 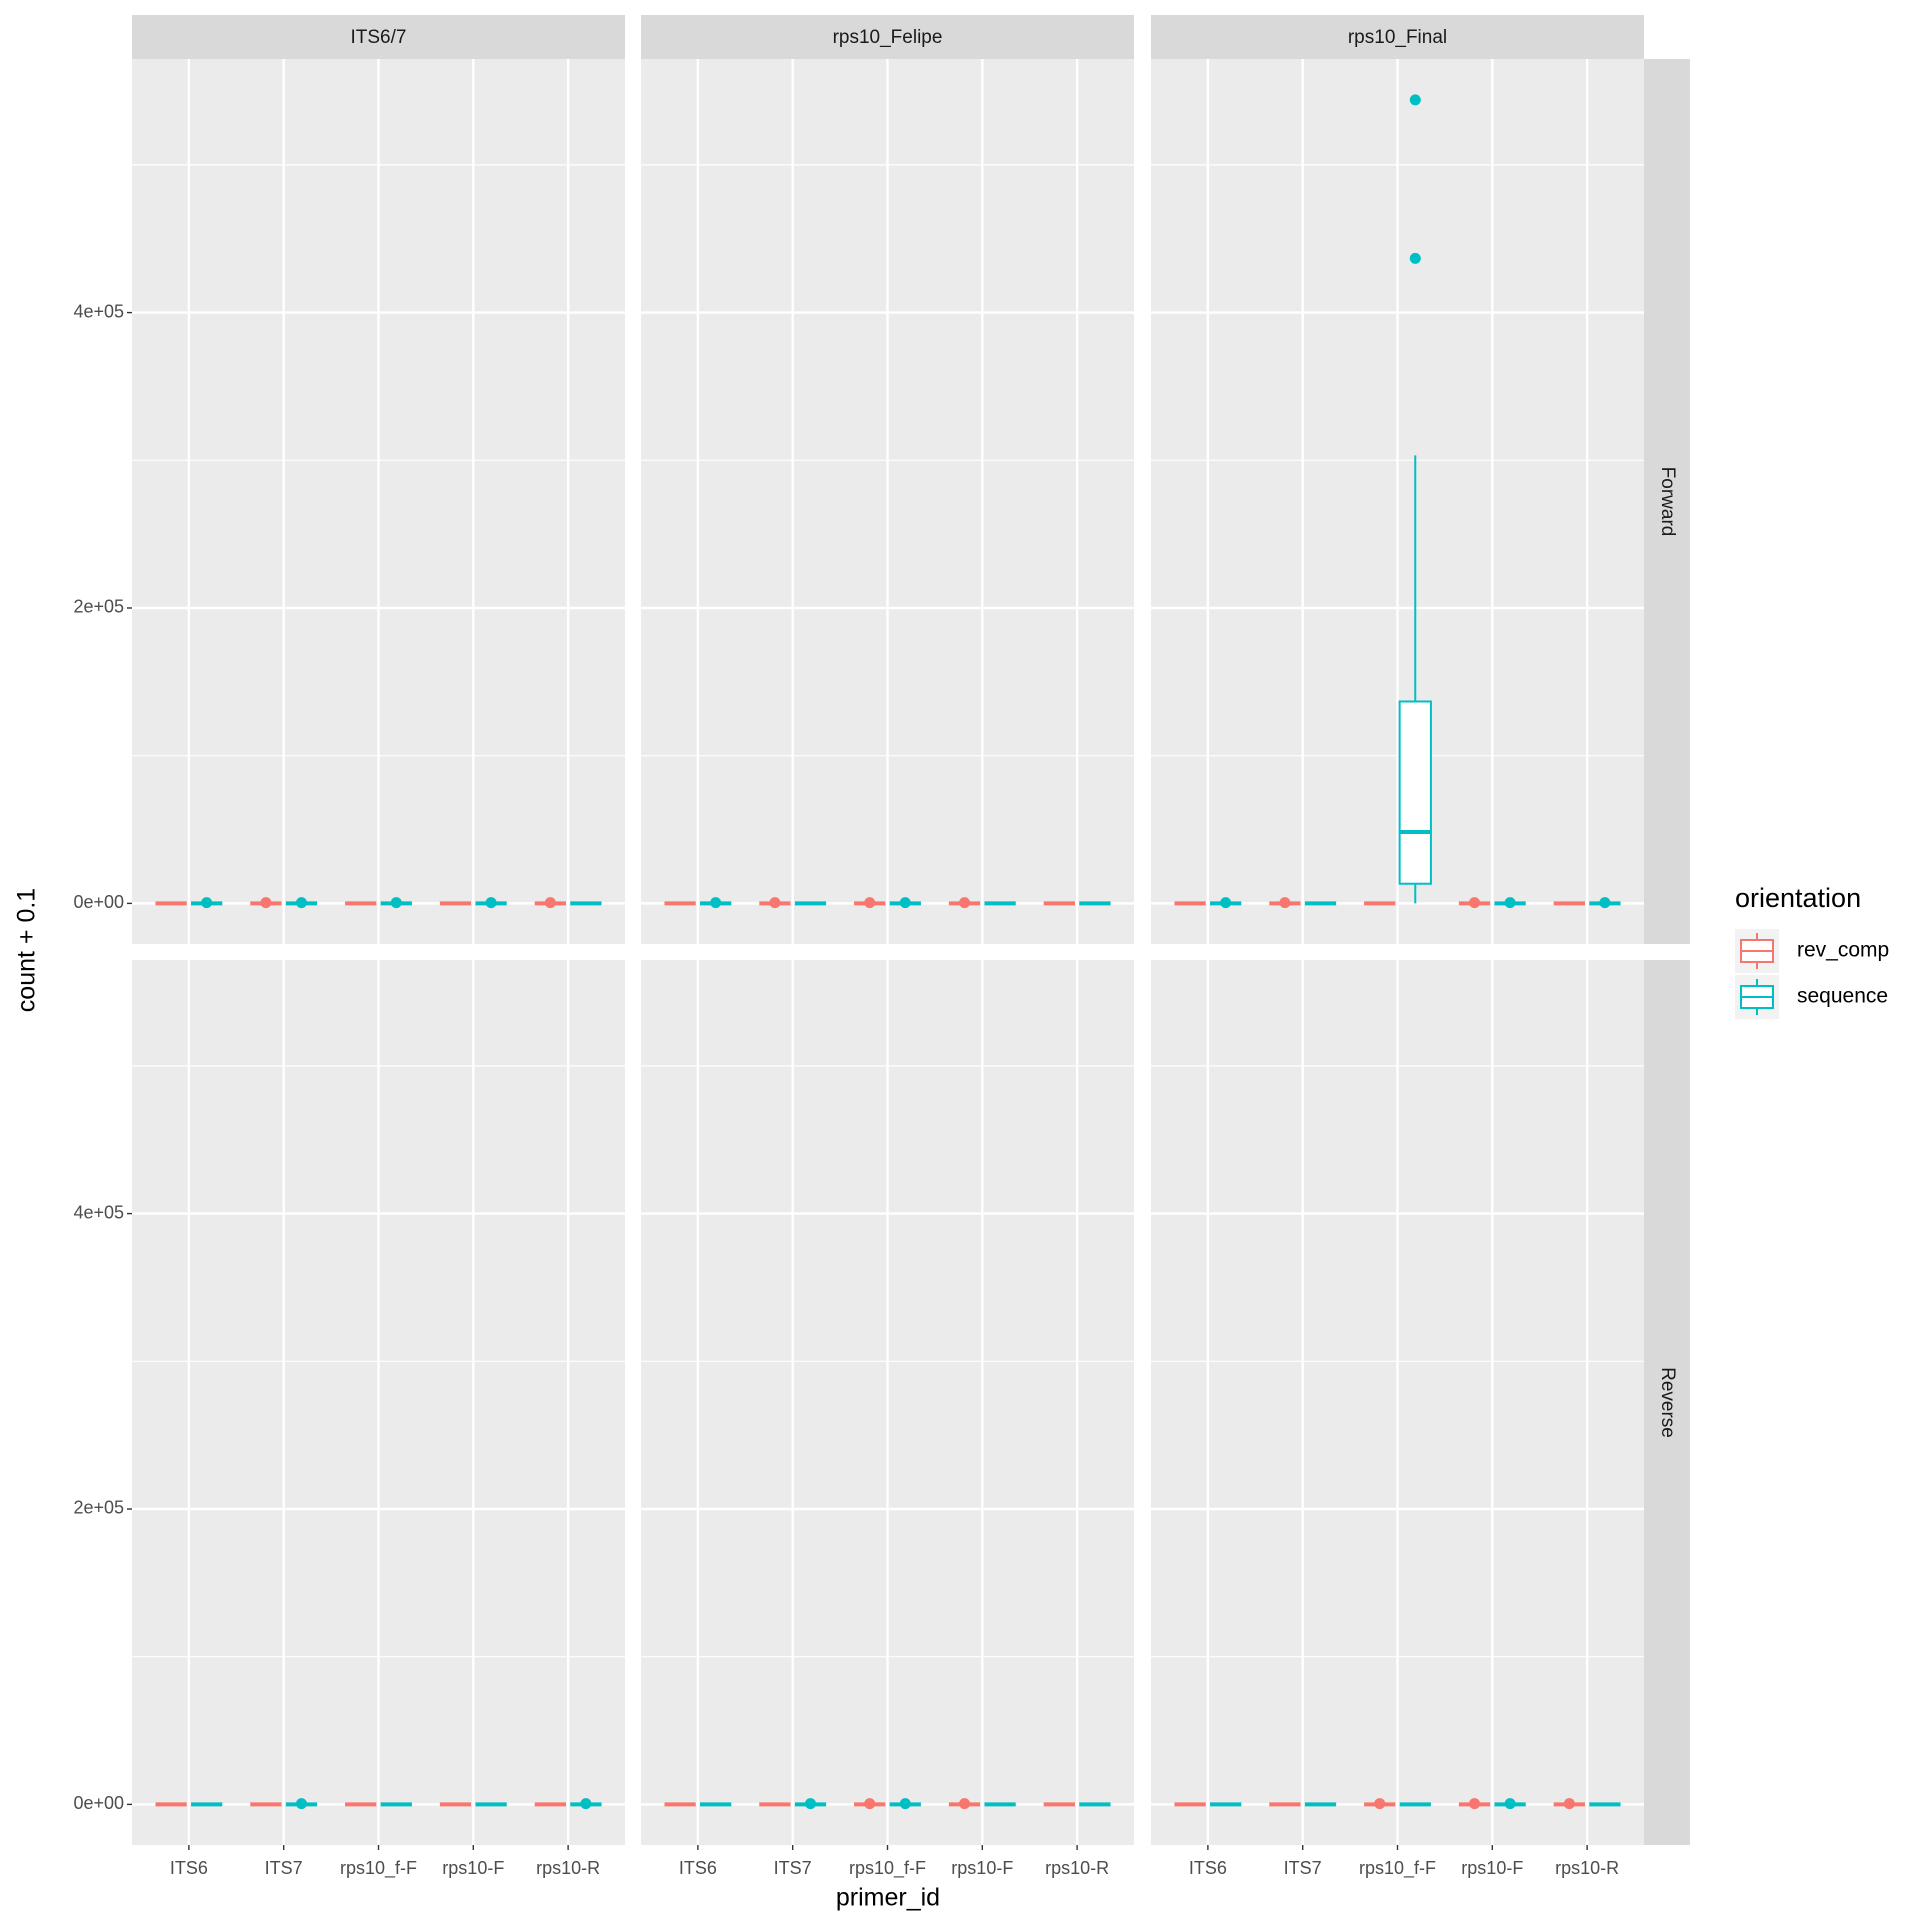 I want to click on legend-label: sequence, so click(x=1842, y=996).